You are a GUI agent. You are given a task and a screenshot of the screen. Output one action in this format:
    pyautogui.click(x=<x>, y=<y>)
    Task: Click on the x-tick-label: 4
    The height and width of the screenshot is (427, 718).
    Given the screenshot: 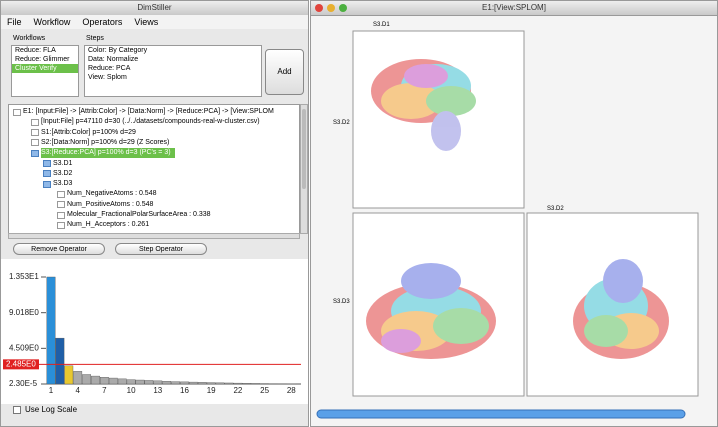 What is the action you would take?
    pyautogui.click(x=77, y=390)
    